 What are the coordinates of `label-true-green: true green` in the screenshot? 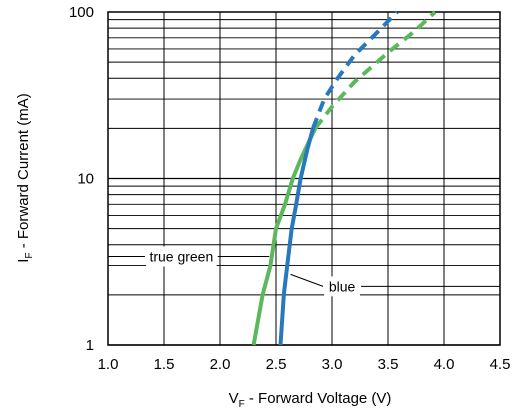 It's located at (181, 257).